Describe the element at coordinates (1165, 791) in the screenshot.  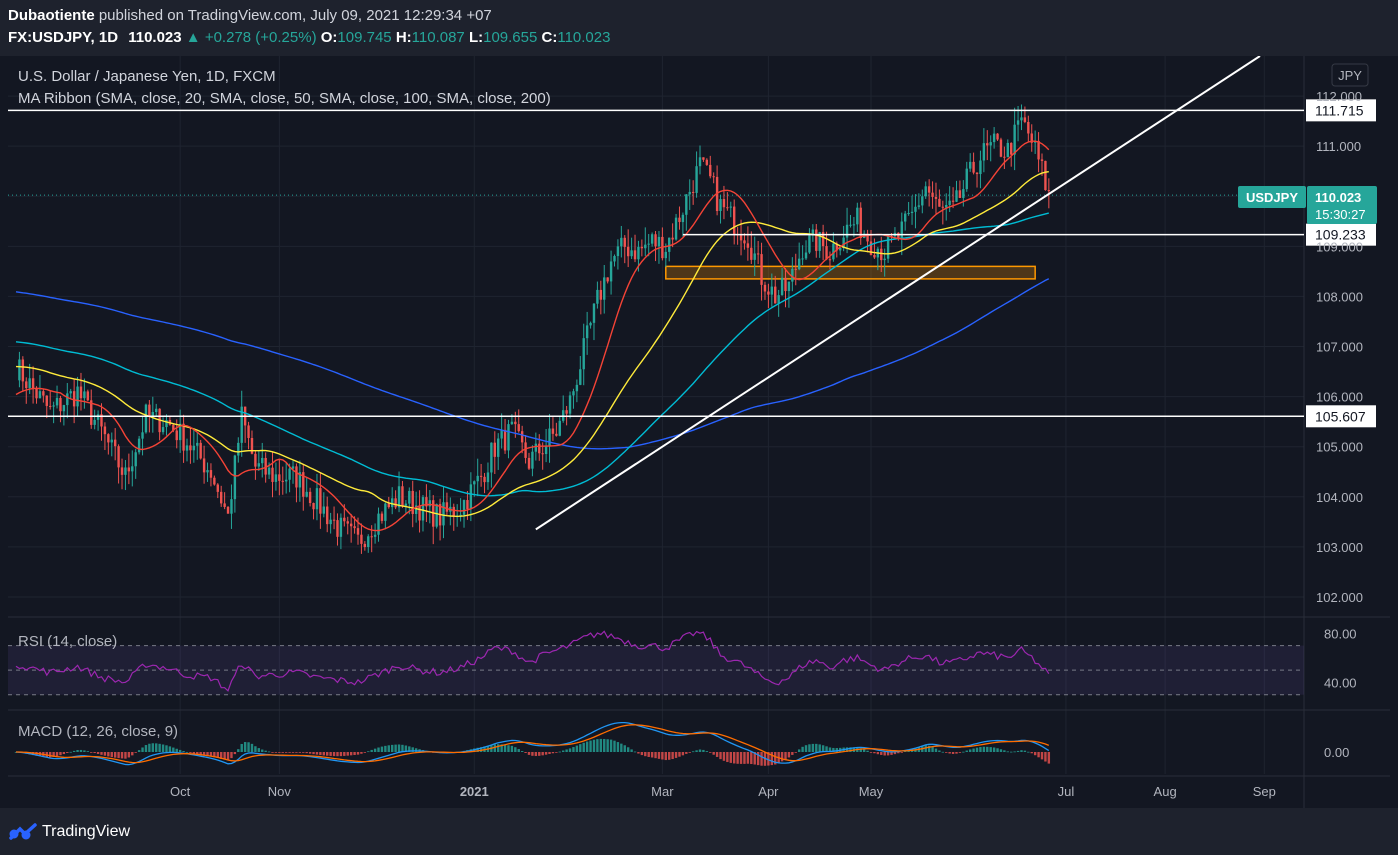
I see `time-tick-label: Aug` at that location.